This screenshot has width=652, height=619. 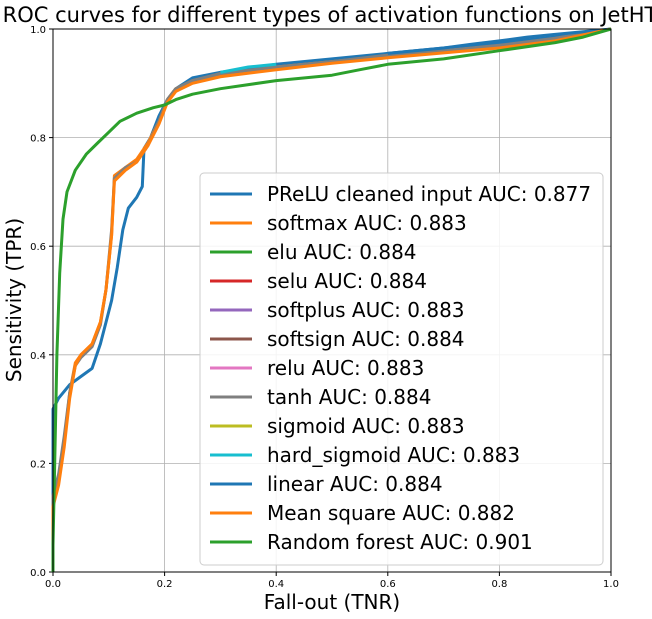 What do you see at coordinates (276, 584) in the screenshot?
I see `x-tick-label: 0.4` at bounding box center [276, 584].